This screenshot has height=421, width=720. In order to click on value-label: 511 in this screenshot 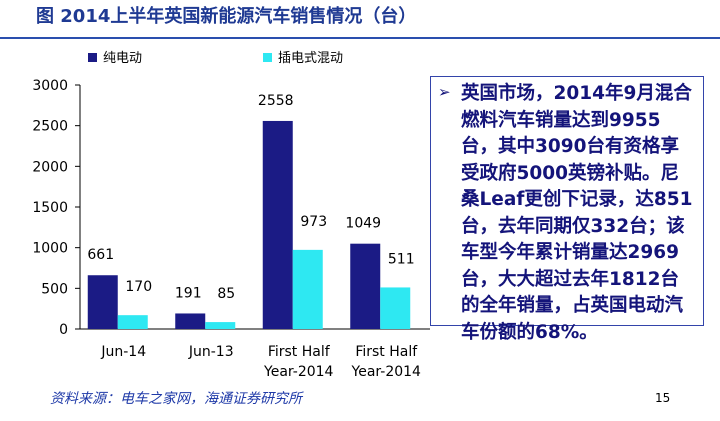, I will do `click(401, 259)`.